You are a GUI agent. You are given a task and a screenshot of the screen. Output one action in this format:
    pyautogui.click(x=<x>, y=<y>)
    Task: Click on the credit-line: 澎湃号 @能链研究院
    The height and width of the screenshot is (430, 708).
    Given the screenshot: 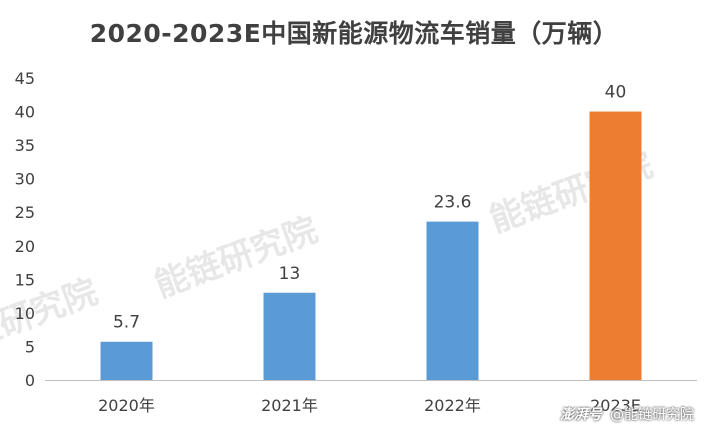 What is the action you would take?
    pyautogui.click(x=627, y=414)
    